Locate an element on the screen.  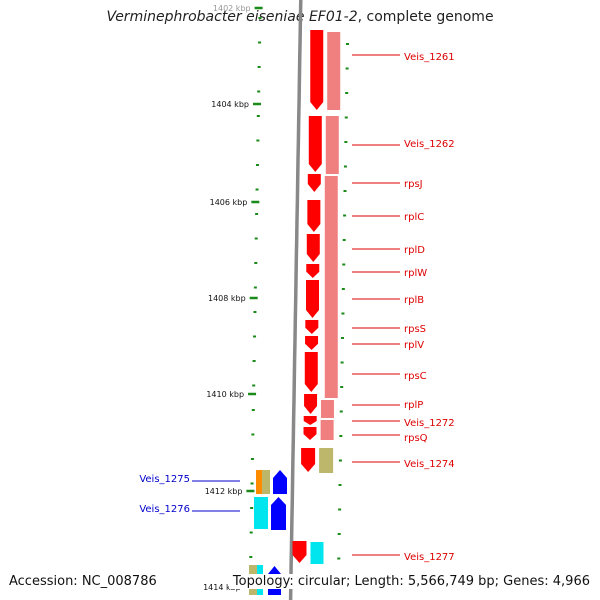
gene-label-rpss: rpsS is located at coordinates (415, 329).